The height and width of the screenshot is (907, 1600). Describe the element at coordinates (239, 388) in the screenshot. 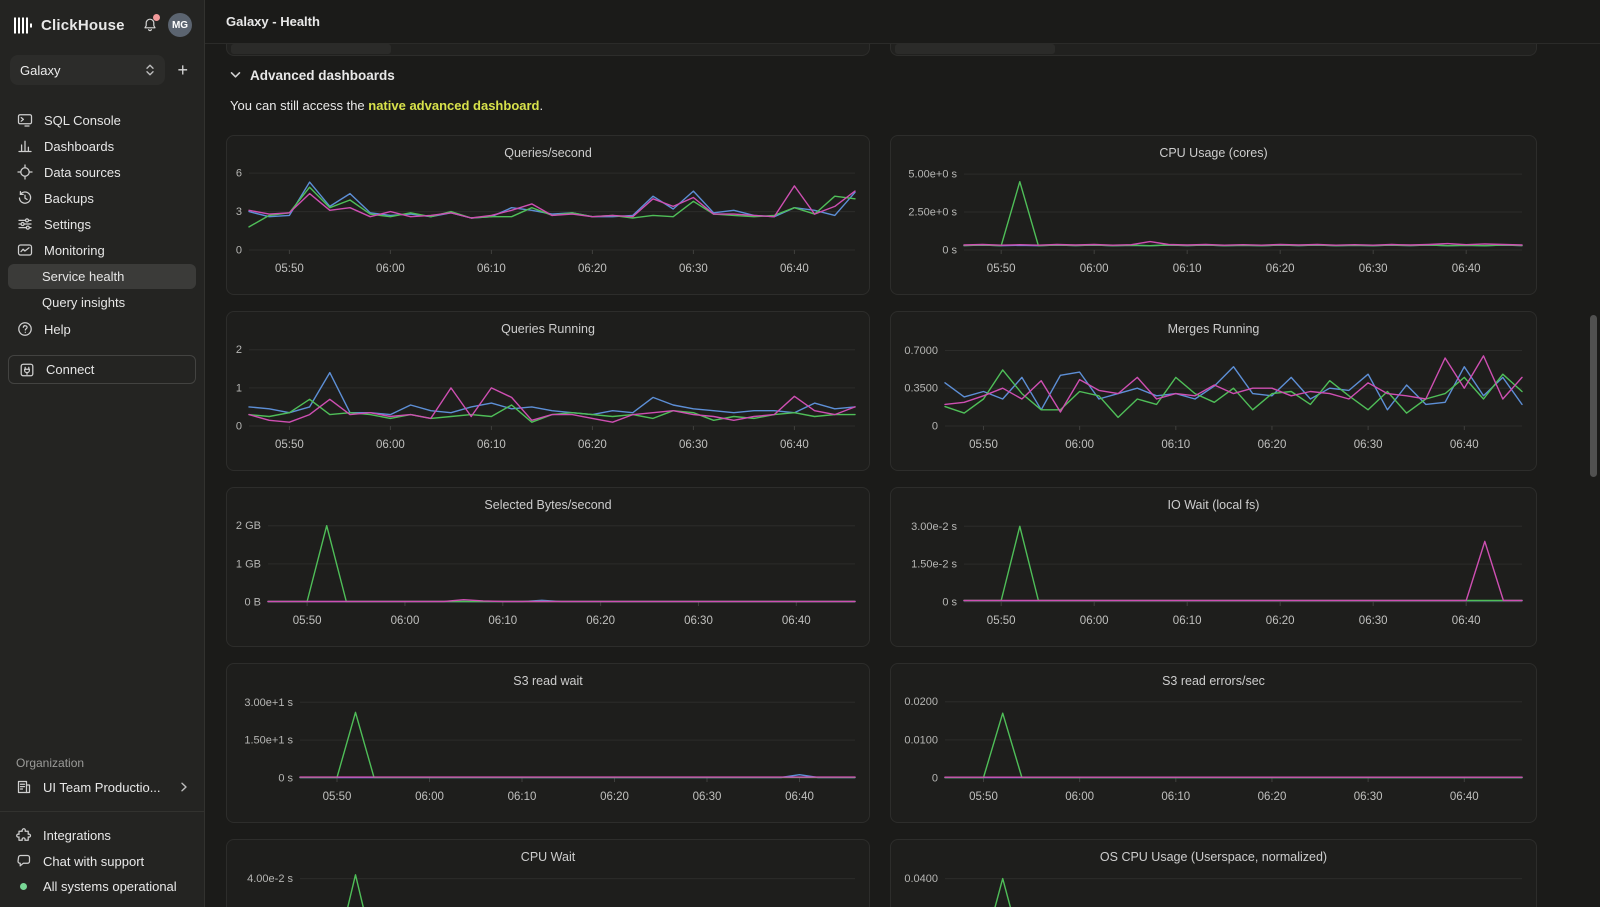

I see `y-axis-label: 1` at that location.